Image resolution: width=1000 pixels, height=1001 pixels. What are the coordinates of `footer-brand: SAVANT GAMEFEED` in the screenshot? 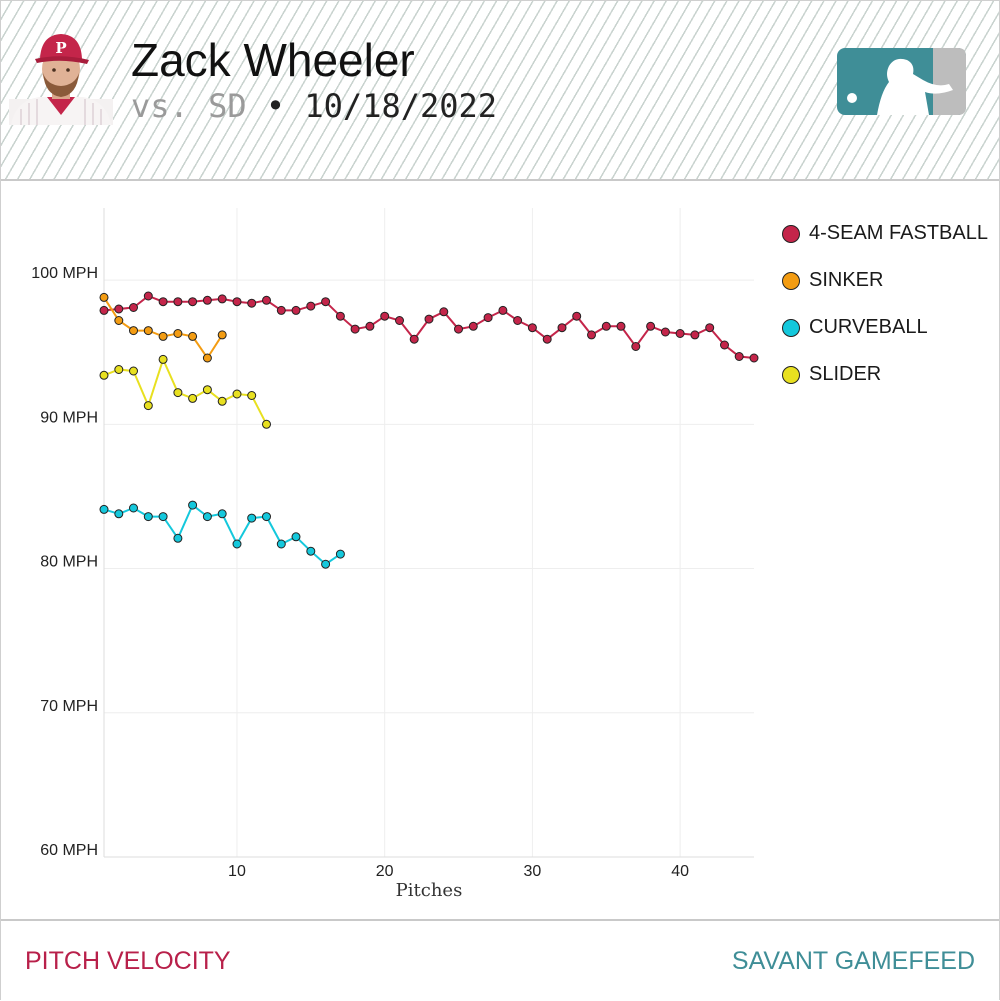 It's located at (853, 961).